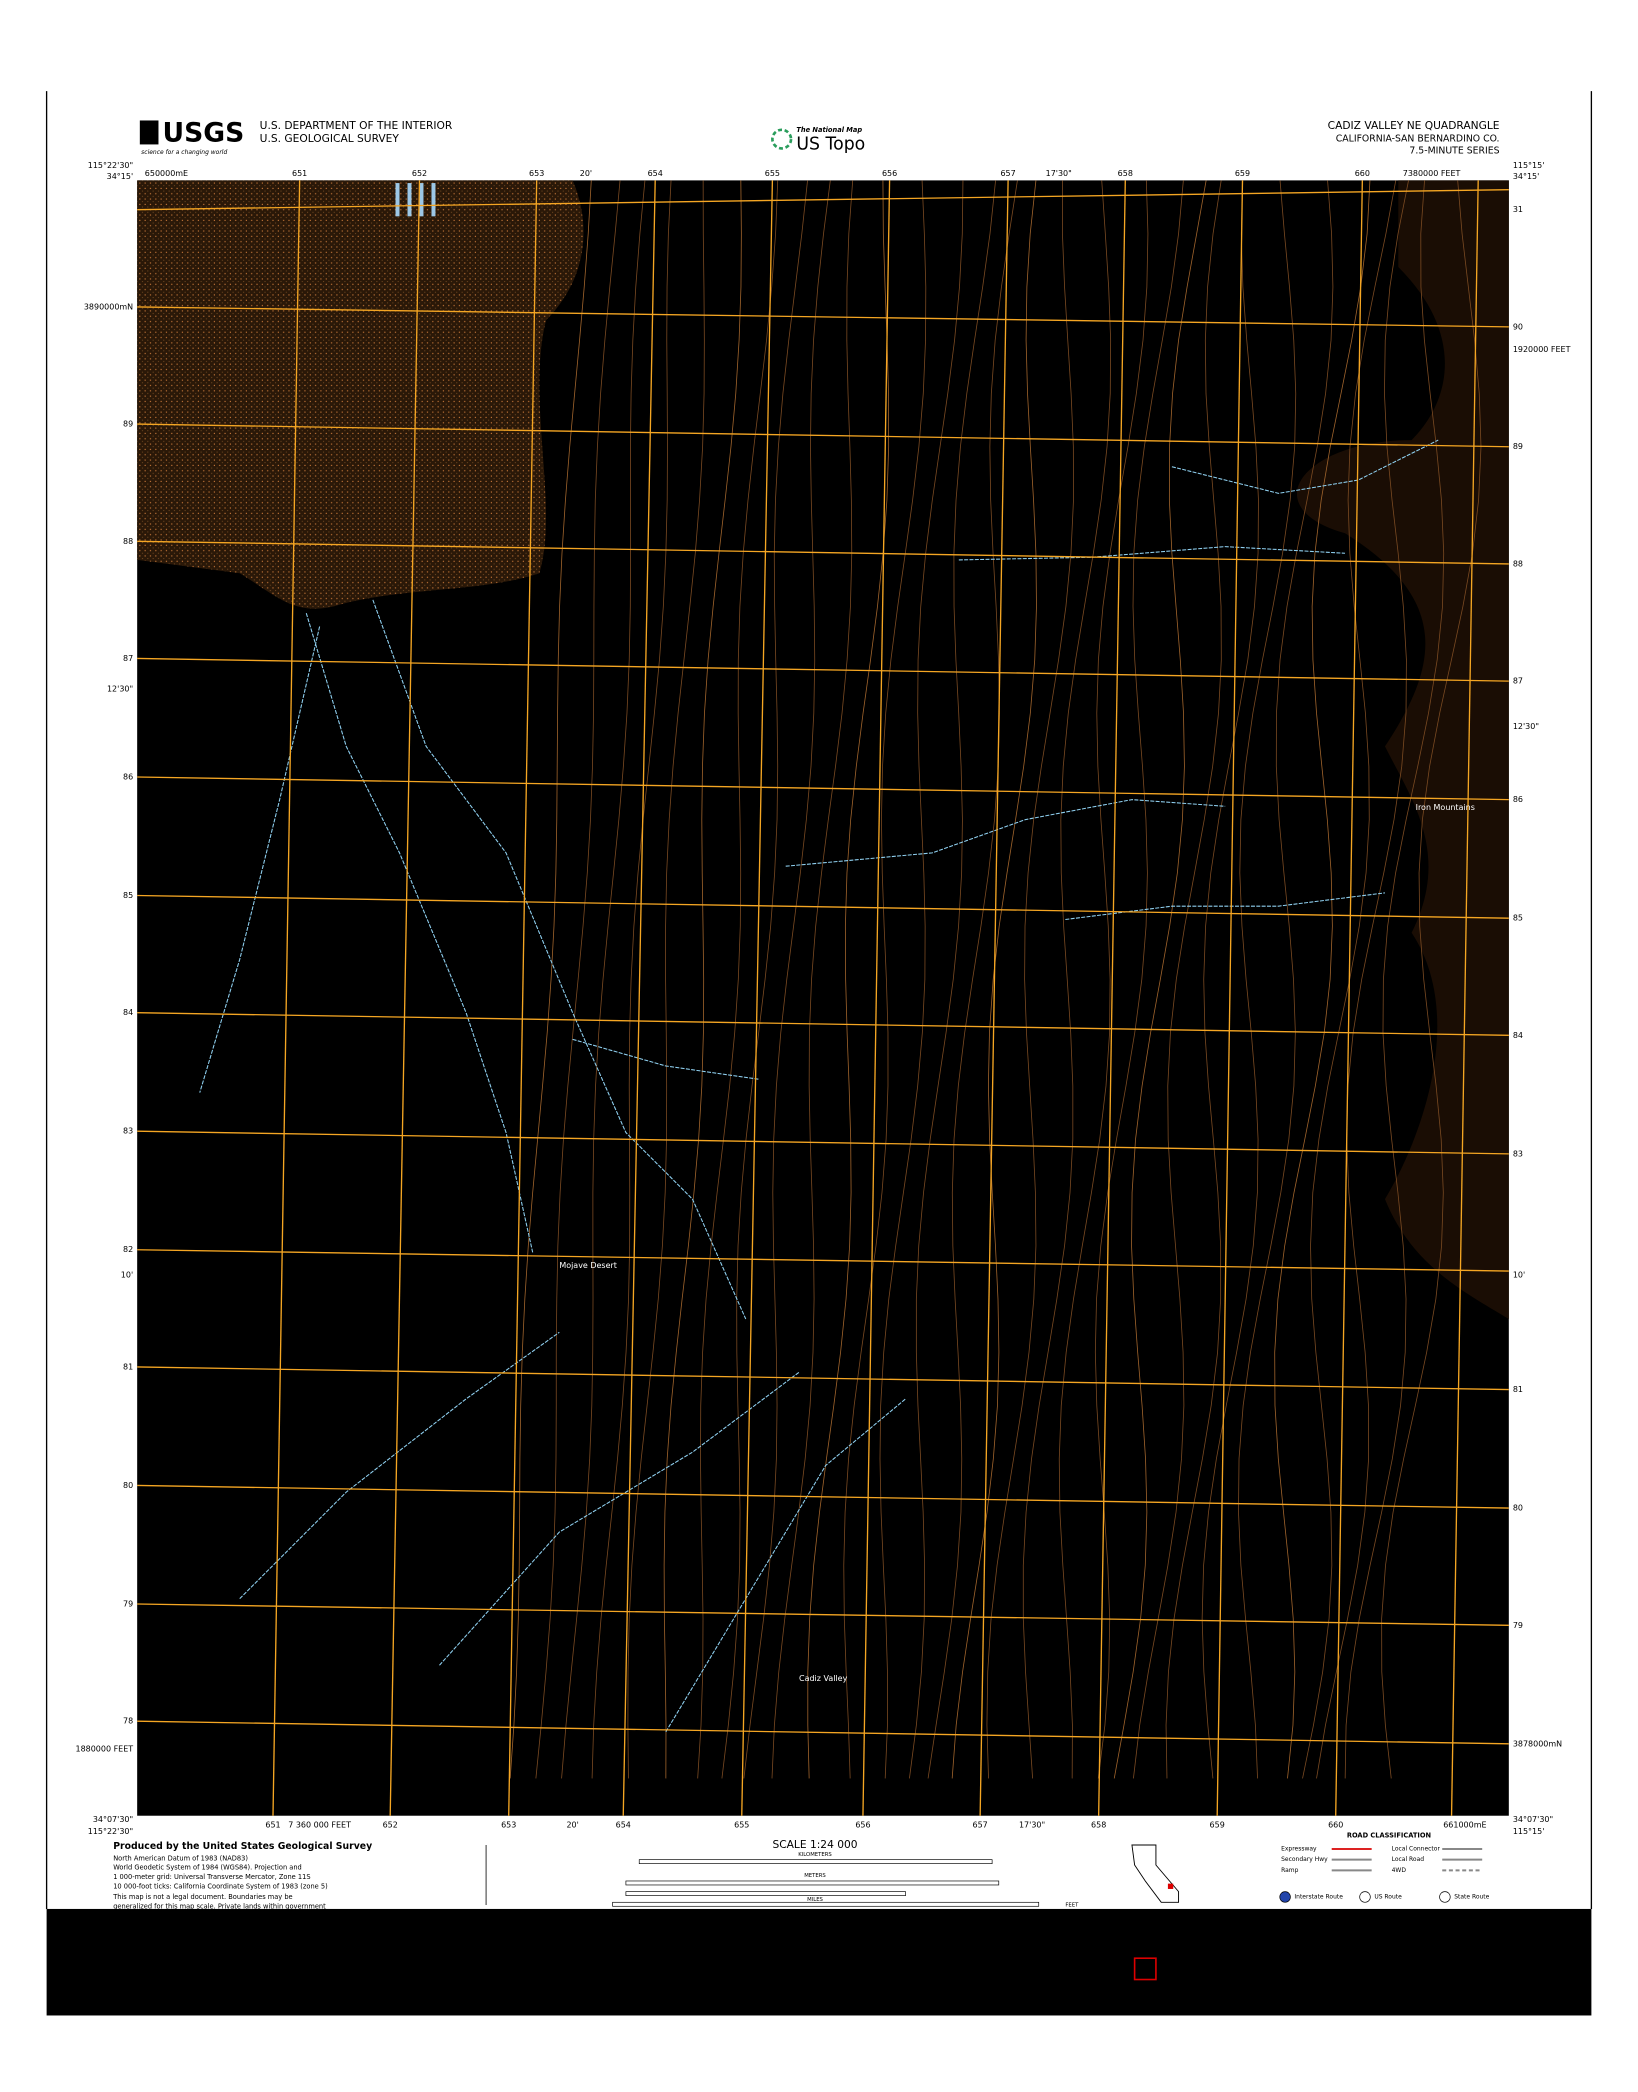  What do you see at coordinates (1529, 165) in the screenshot?
I see `corner-label: 115°15'` at bounding box center [1529, 165].